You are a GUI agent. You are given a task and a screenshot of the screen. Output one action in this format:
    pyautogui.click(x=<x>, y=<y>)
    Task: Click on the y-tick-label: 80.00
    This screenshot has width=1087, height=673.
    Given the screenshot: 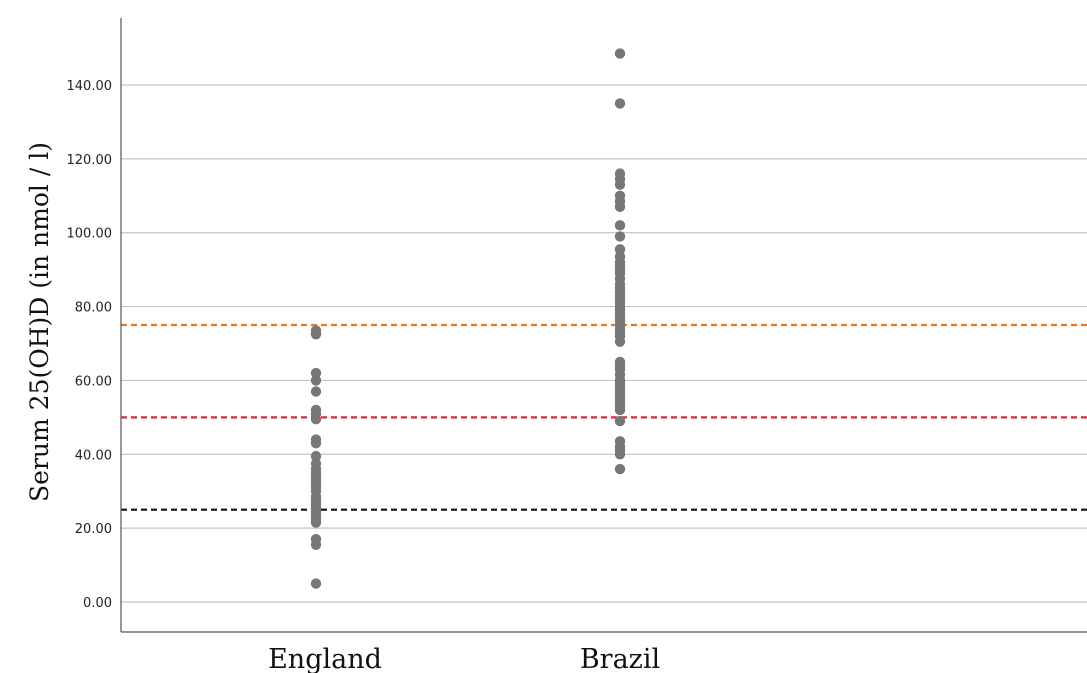 What is the action you would take?
    pyautogui.click(x=93, y=308)
    